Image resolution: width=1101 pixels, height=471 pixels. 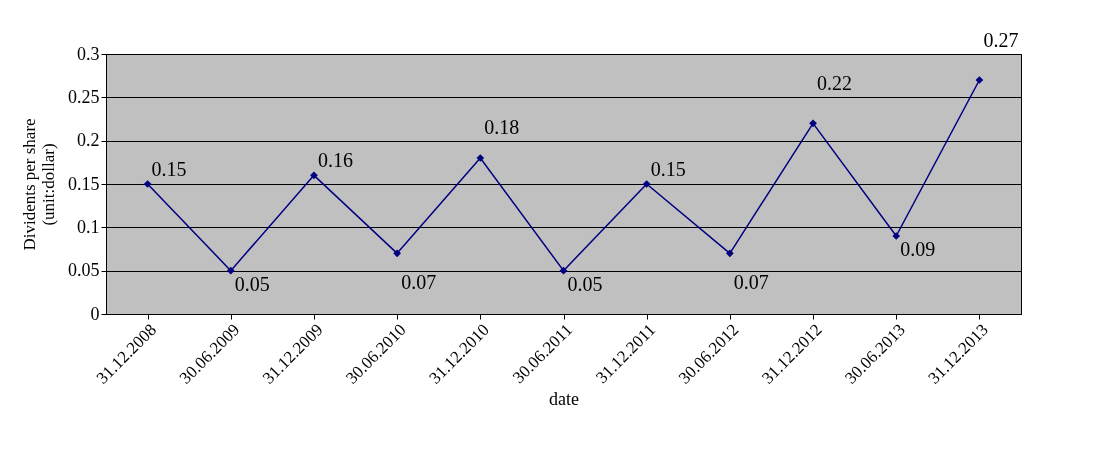 I want to click on data-label: 0.09, so click(x=918, y=249).